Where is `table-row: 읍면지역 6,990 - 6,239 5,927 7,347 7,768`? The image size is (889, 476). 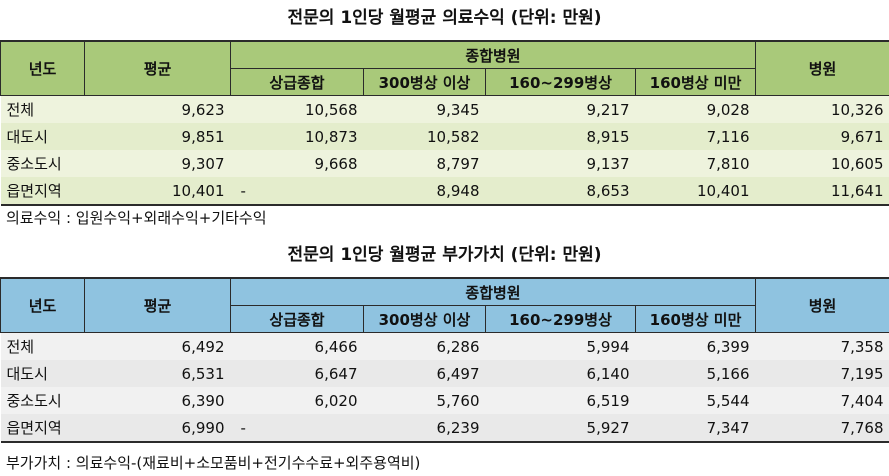
table-row: 읍면지역 6,990 - 6,239 5,927 7,347 7,768 is located at coordinates (444, 428).